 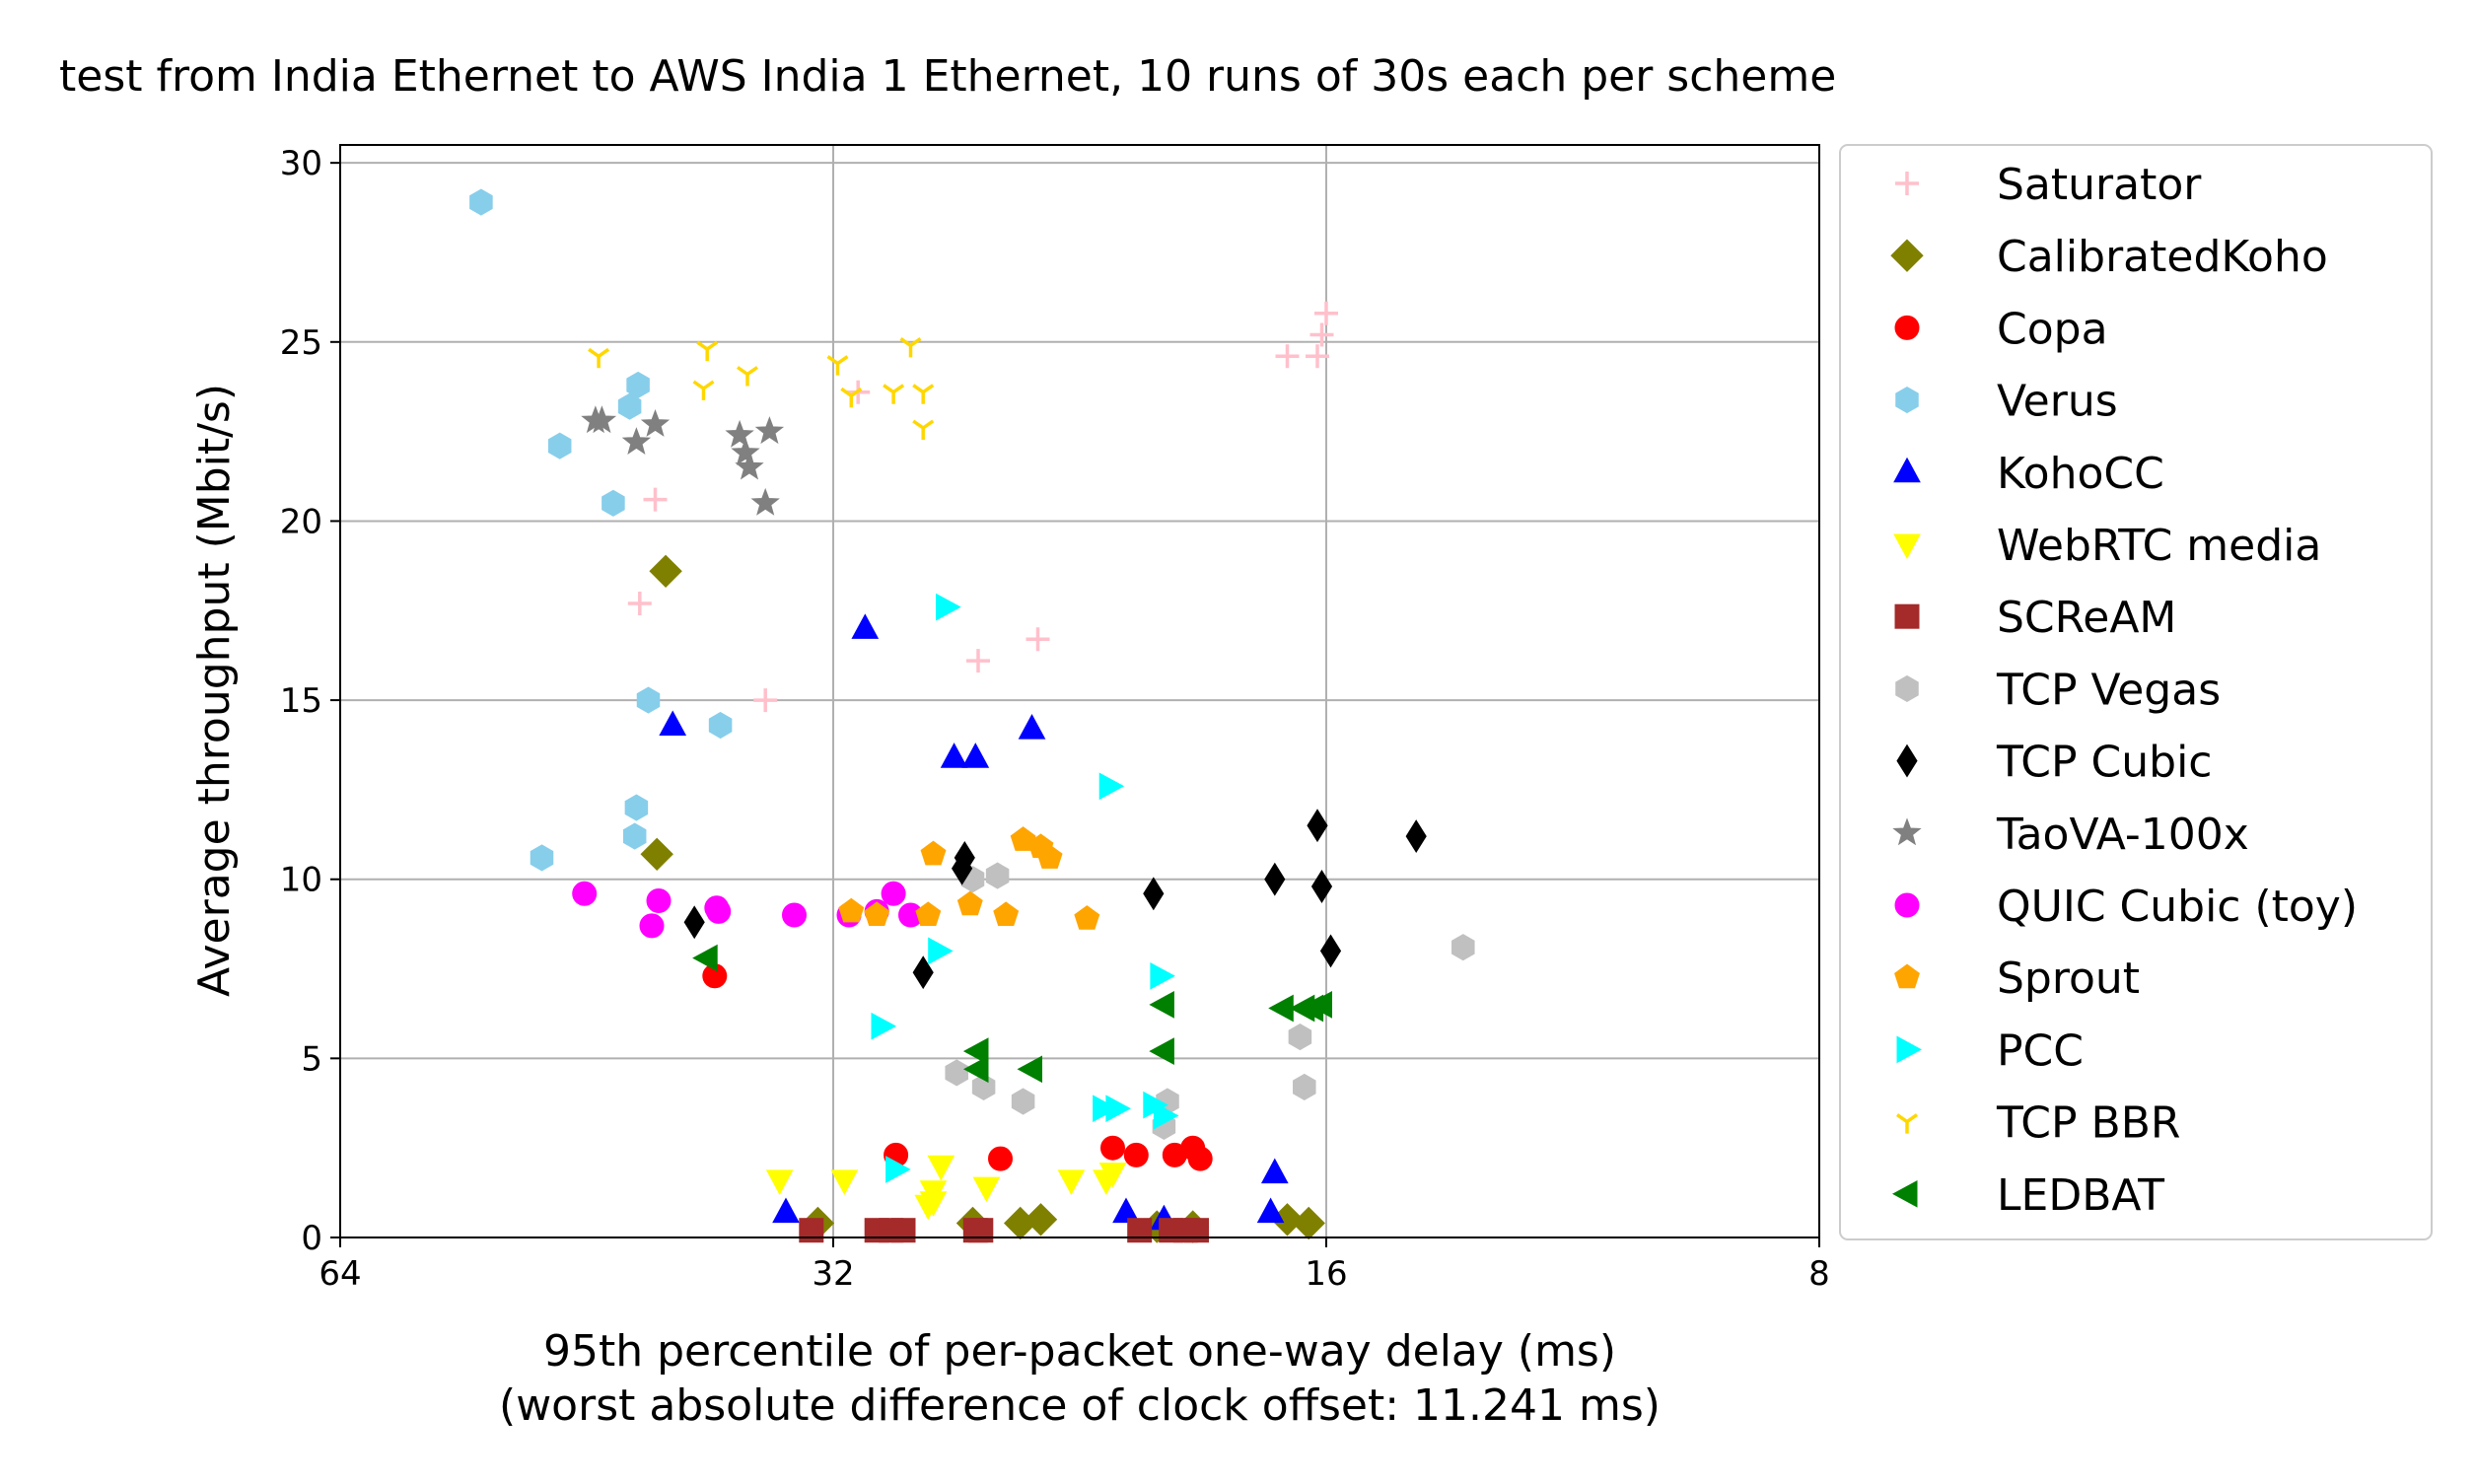 I want to click on y-axis-label: Average throughput (Mbit/s), so click(x=214, y=690).